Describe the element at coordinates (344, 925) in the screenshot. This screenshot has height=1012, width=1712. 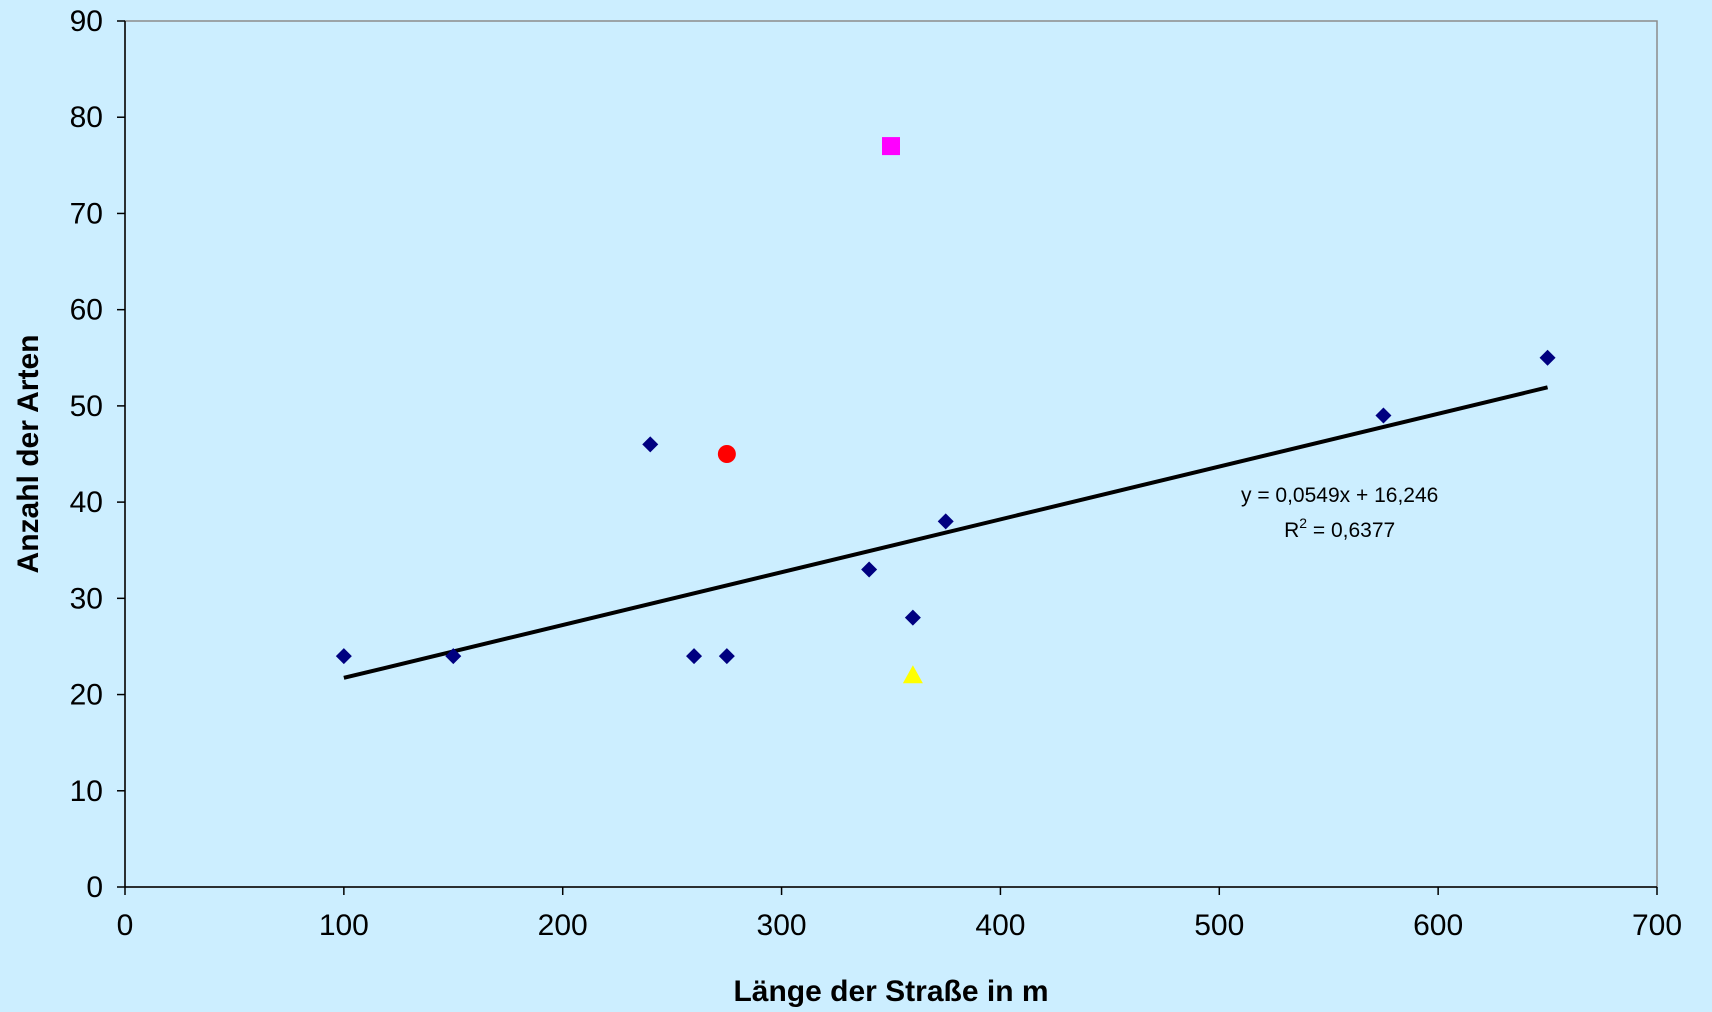
I see `x-tick-label: 100` at that location.